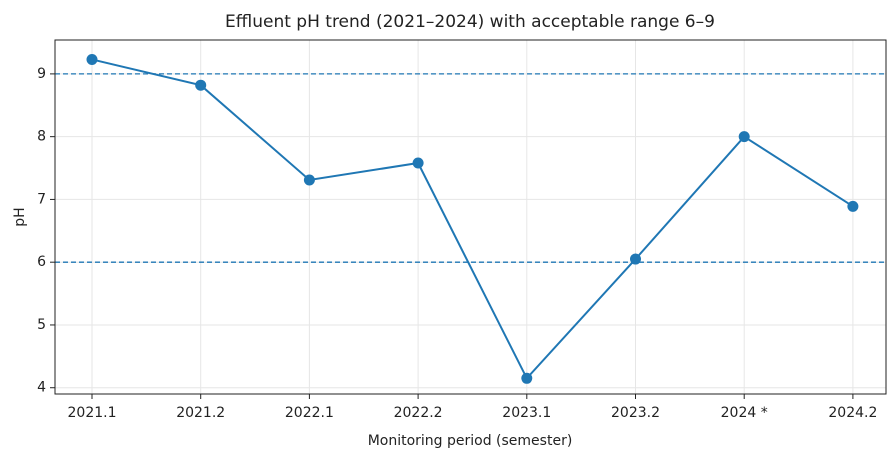  Describe the element at coordinates (526, 413) in the screenshot. I see `x-tick-label: 2023.1` at that location.